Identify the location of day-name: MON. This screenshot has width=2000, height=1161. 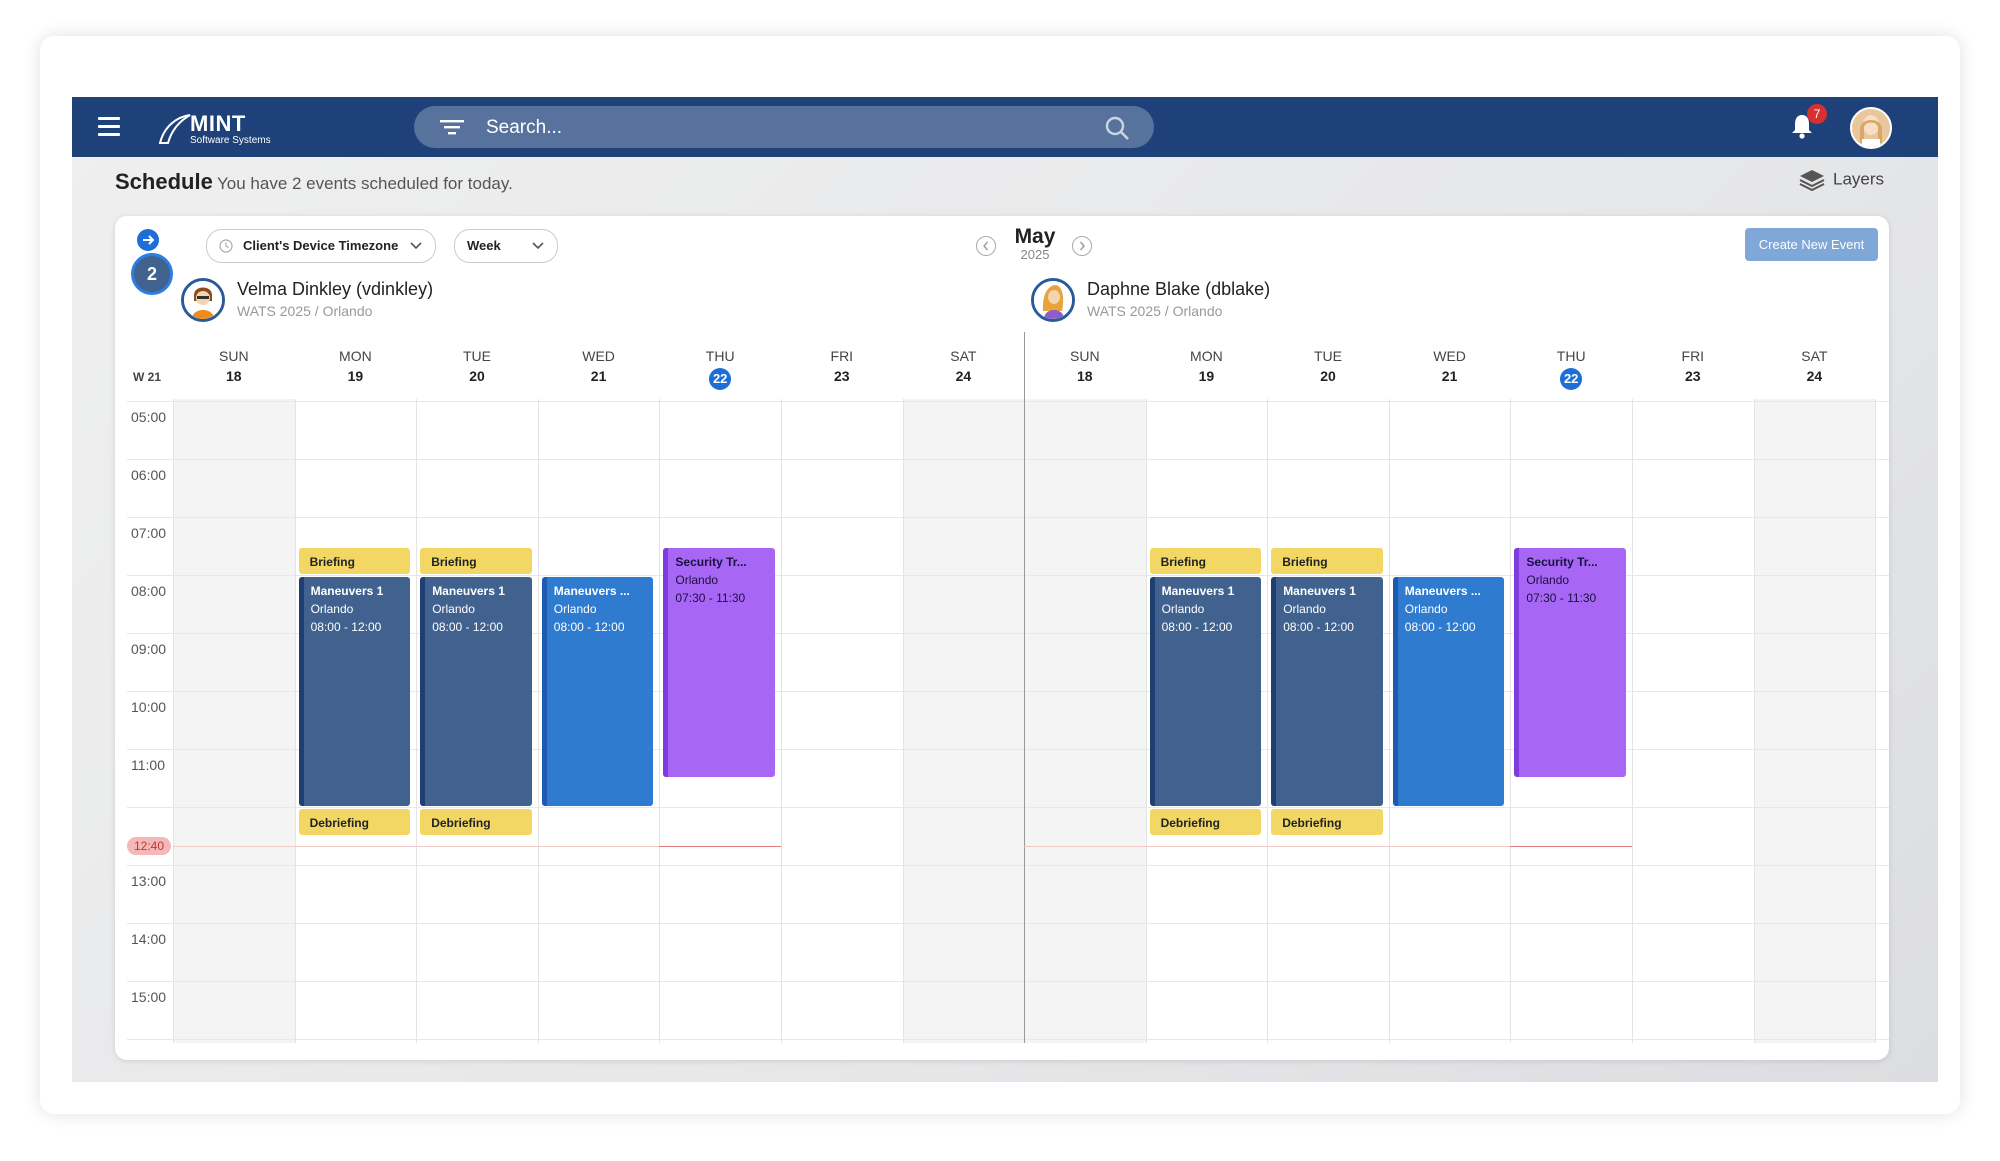
(355, 356).